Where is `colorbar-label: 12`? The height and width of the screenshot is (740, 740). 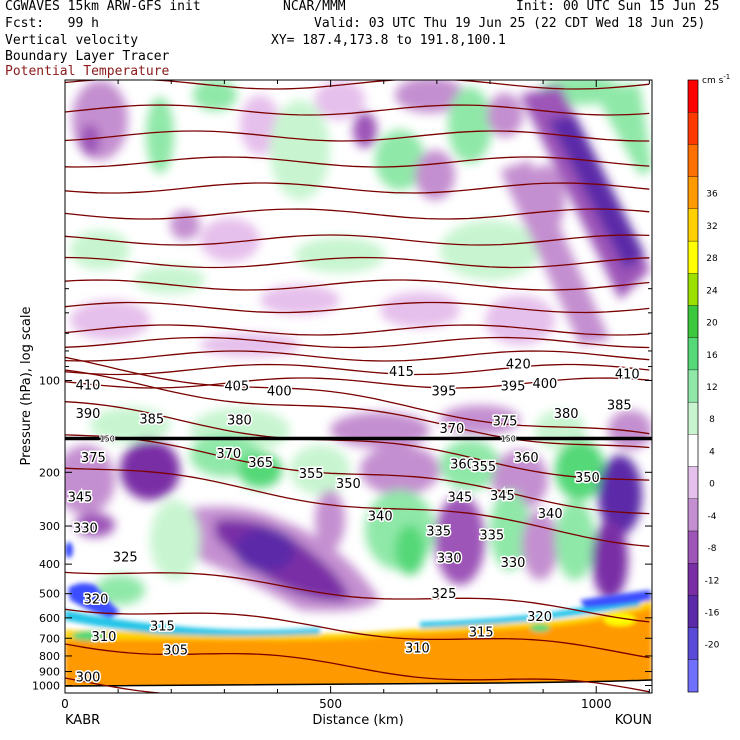
colorbar-label: 12 is located at coordinates (711, 388).